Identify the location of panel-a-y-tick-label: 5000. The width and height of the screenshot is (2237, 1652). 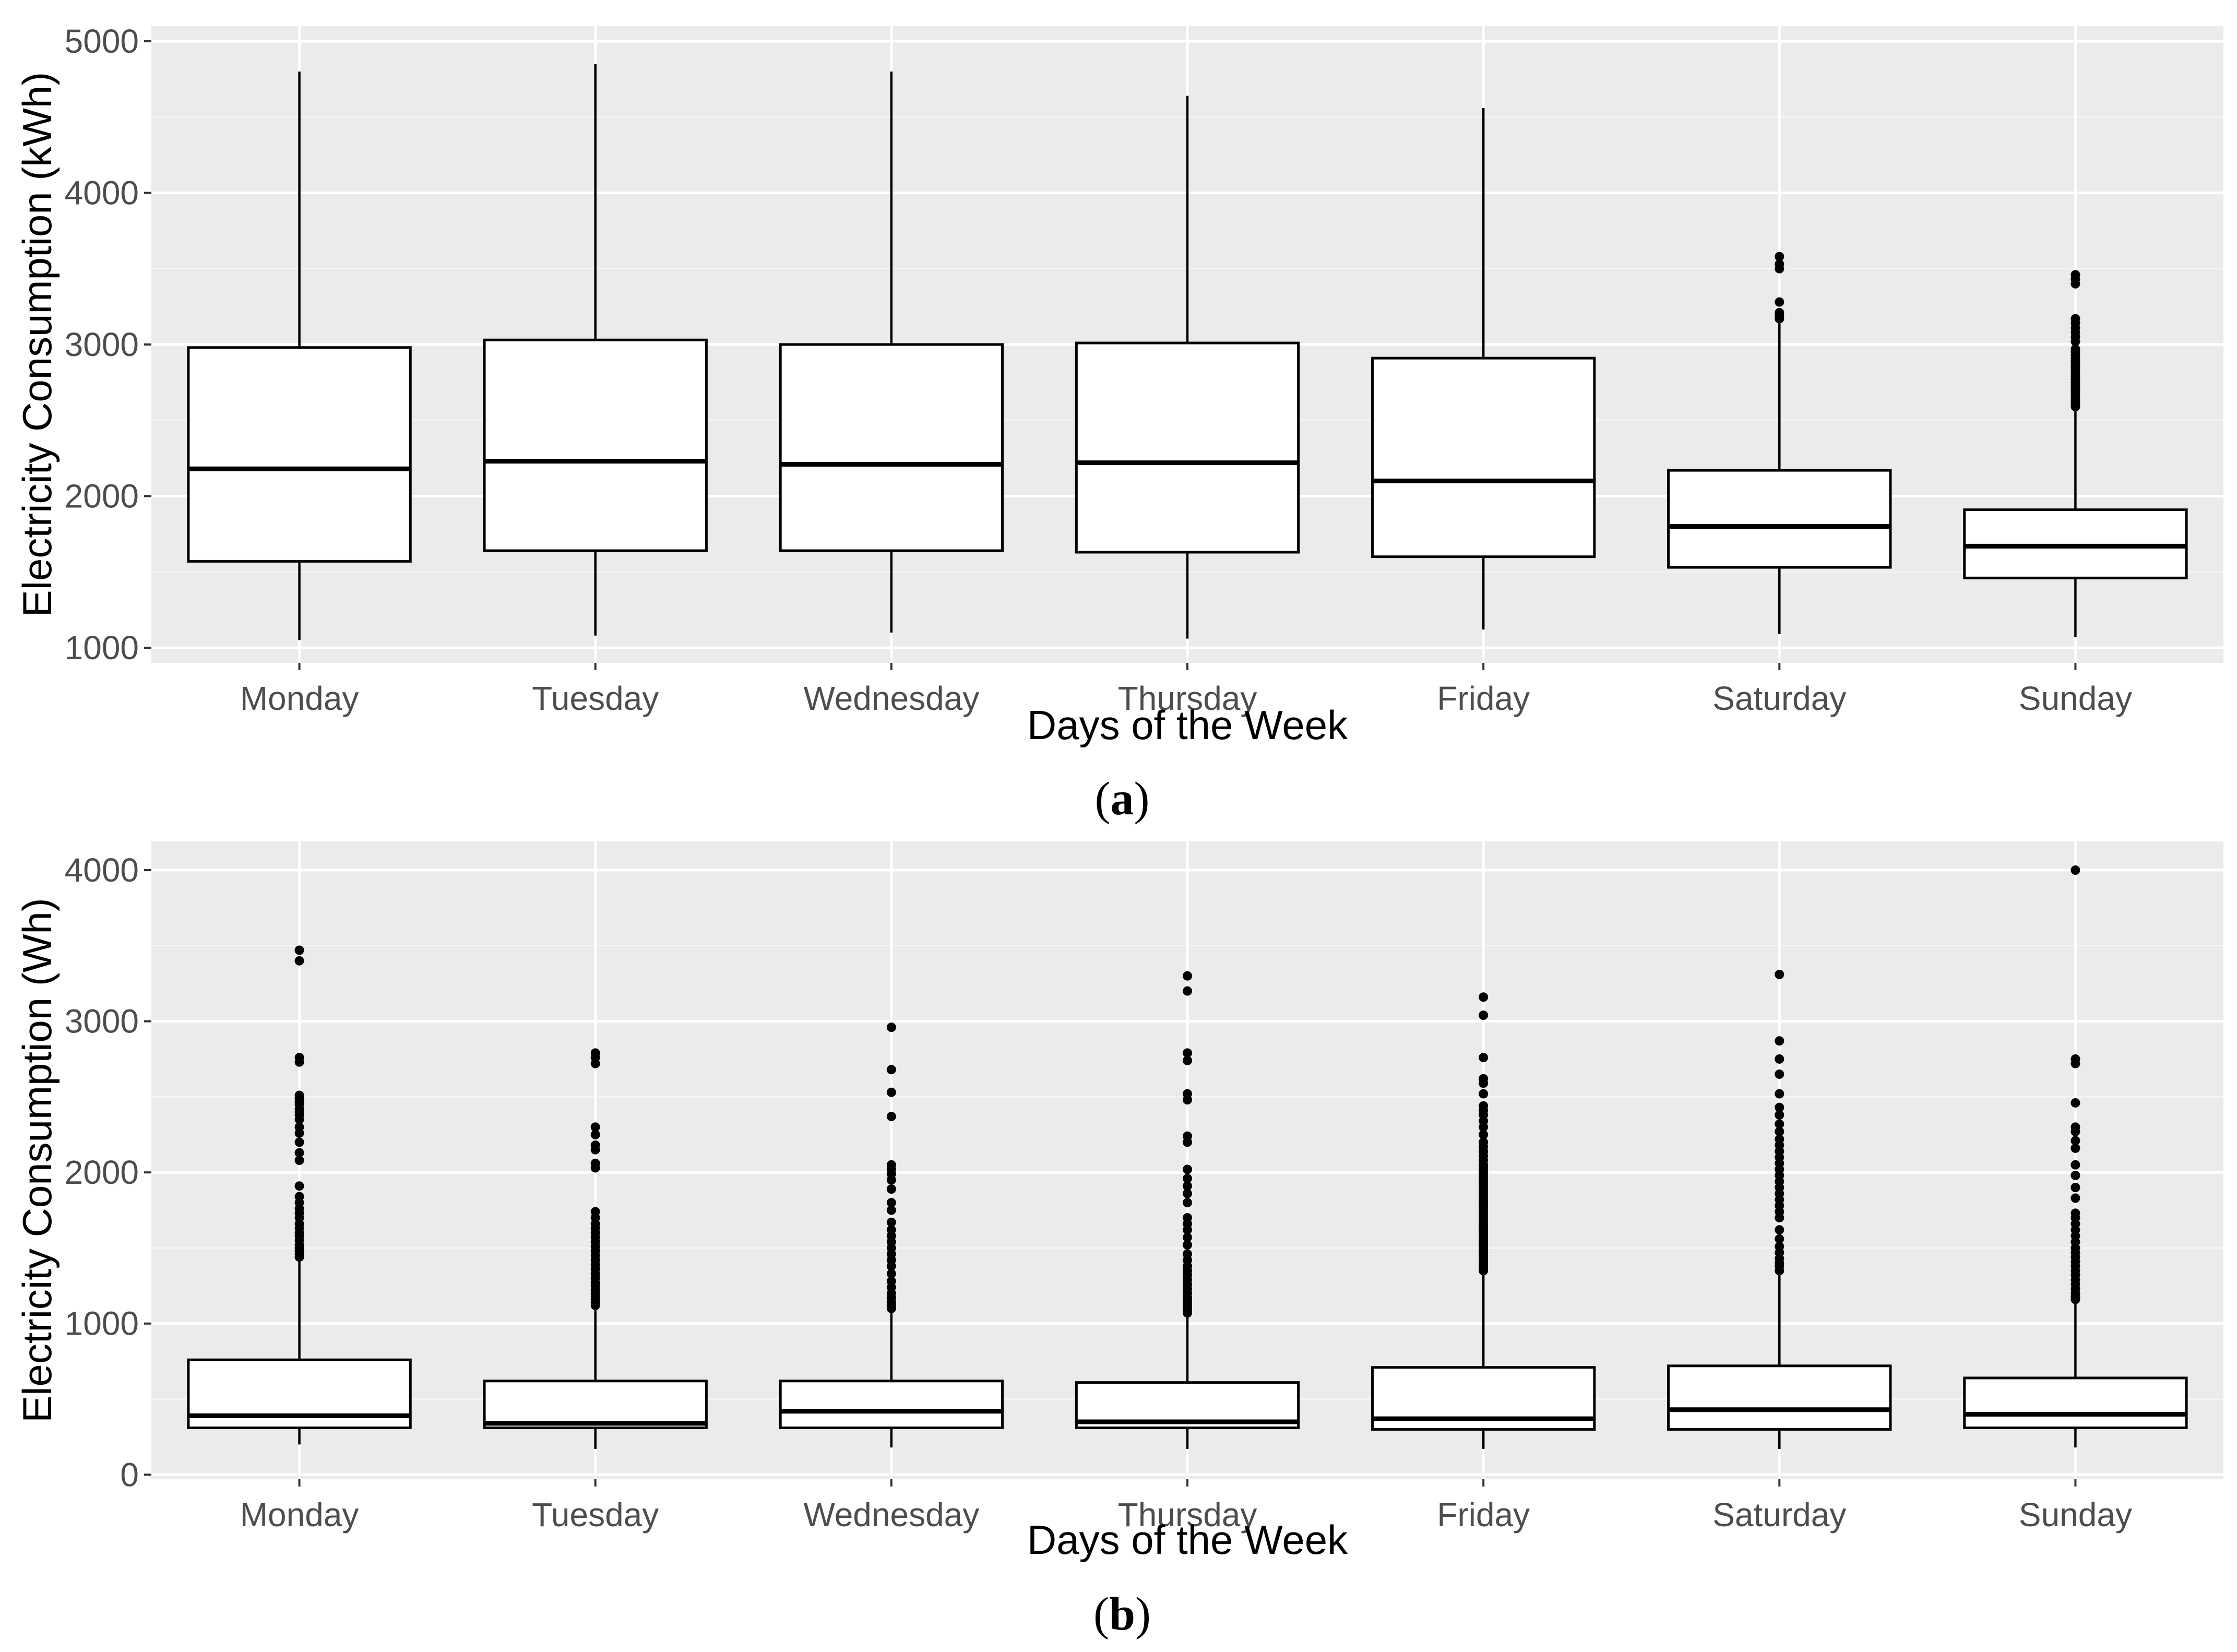
(102, 41).